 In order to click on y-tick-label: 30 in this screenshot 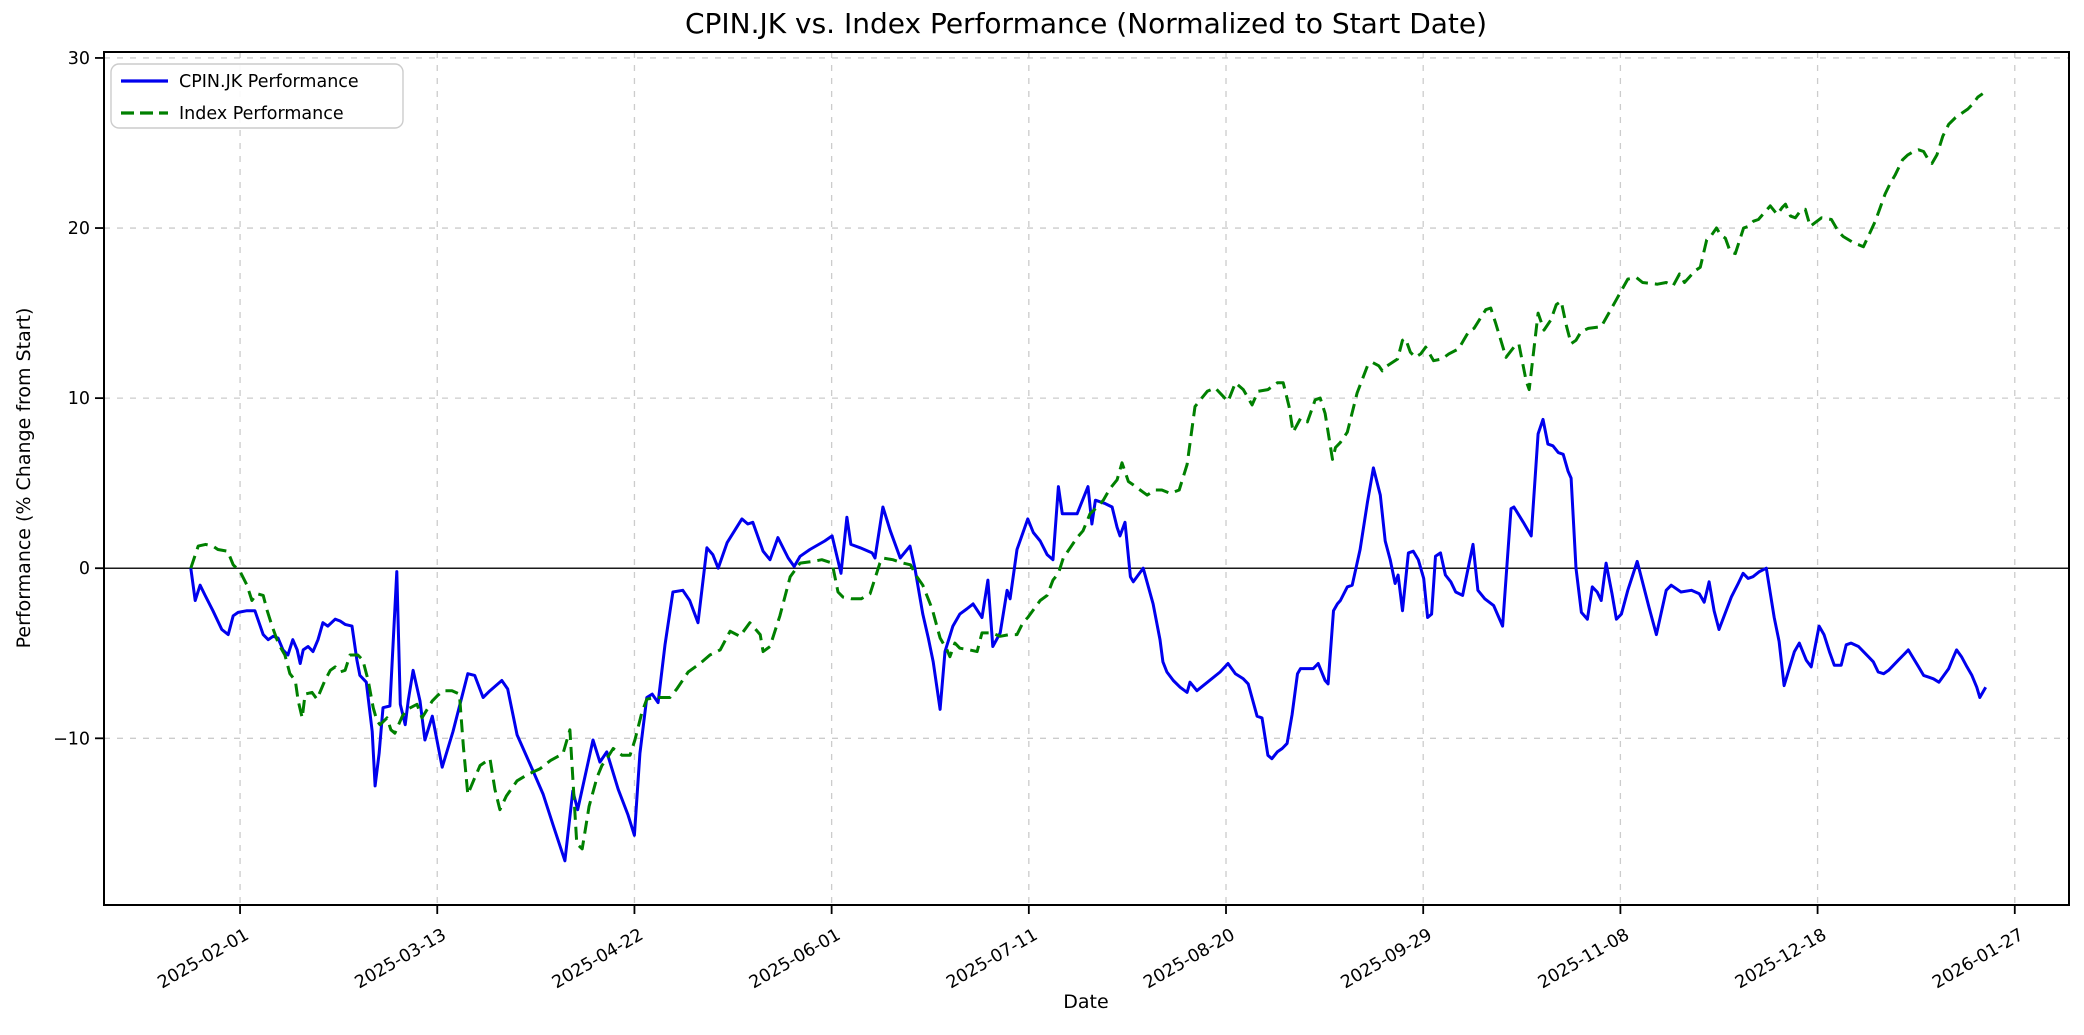, I will do `click(79, 59)`.